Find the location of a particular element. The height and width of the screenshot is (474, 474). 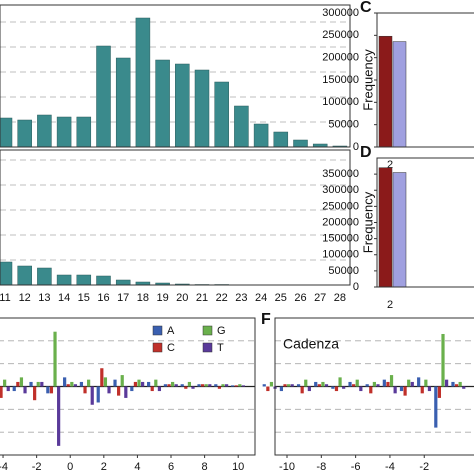

x-tick-label: 26 is located at coordinates (300, 298).